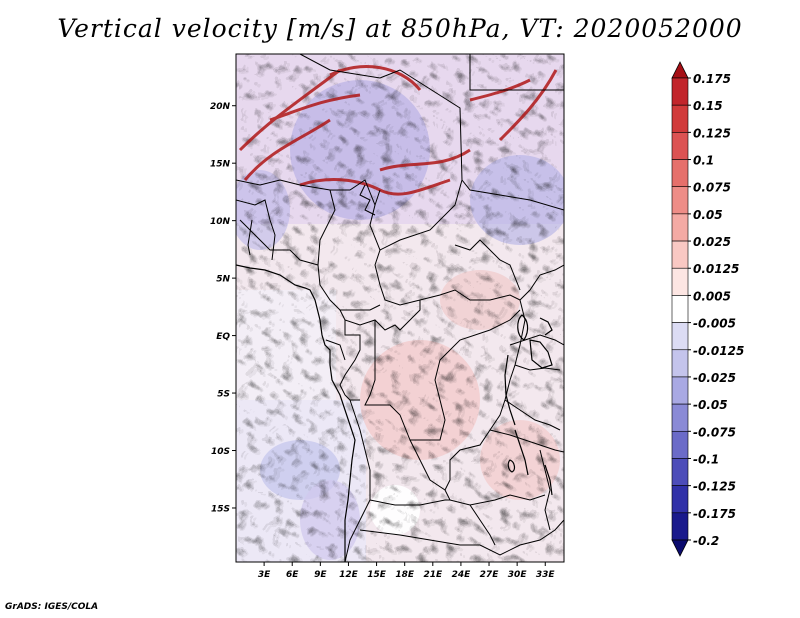 Image resolution: width=800 pixels, height=618 pixels. I want to click on lon-label: 15E, so click(377, 575).